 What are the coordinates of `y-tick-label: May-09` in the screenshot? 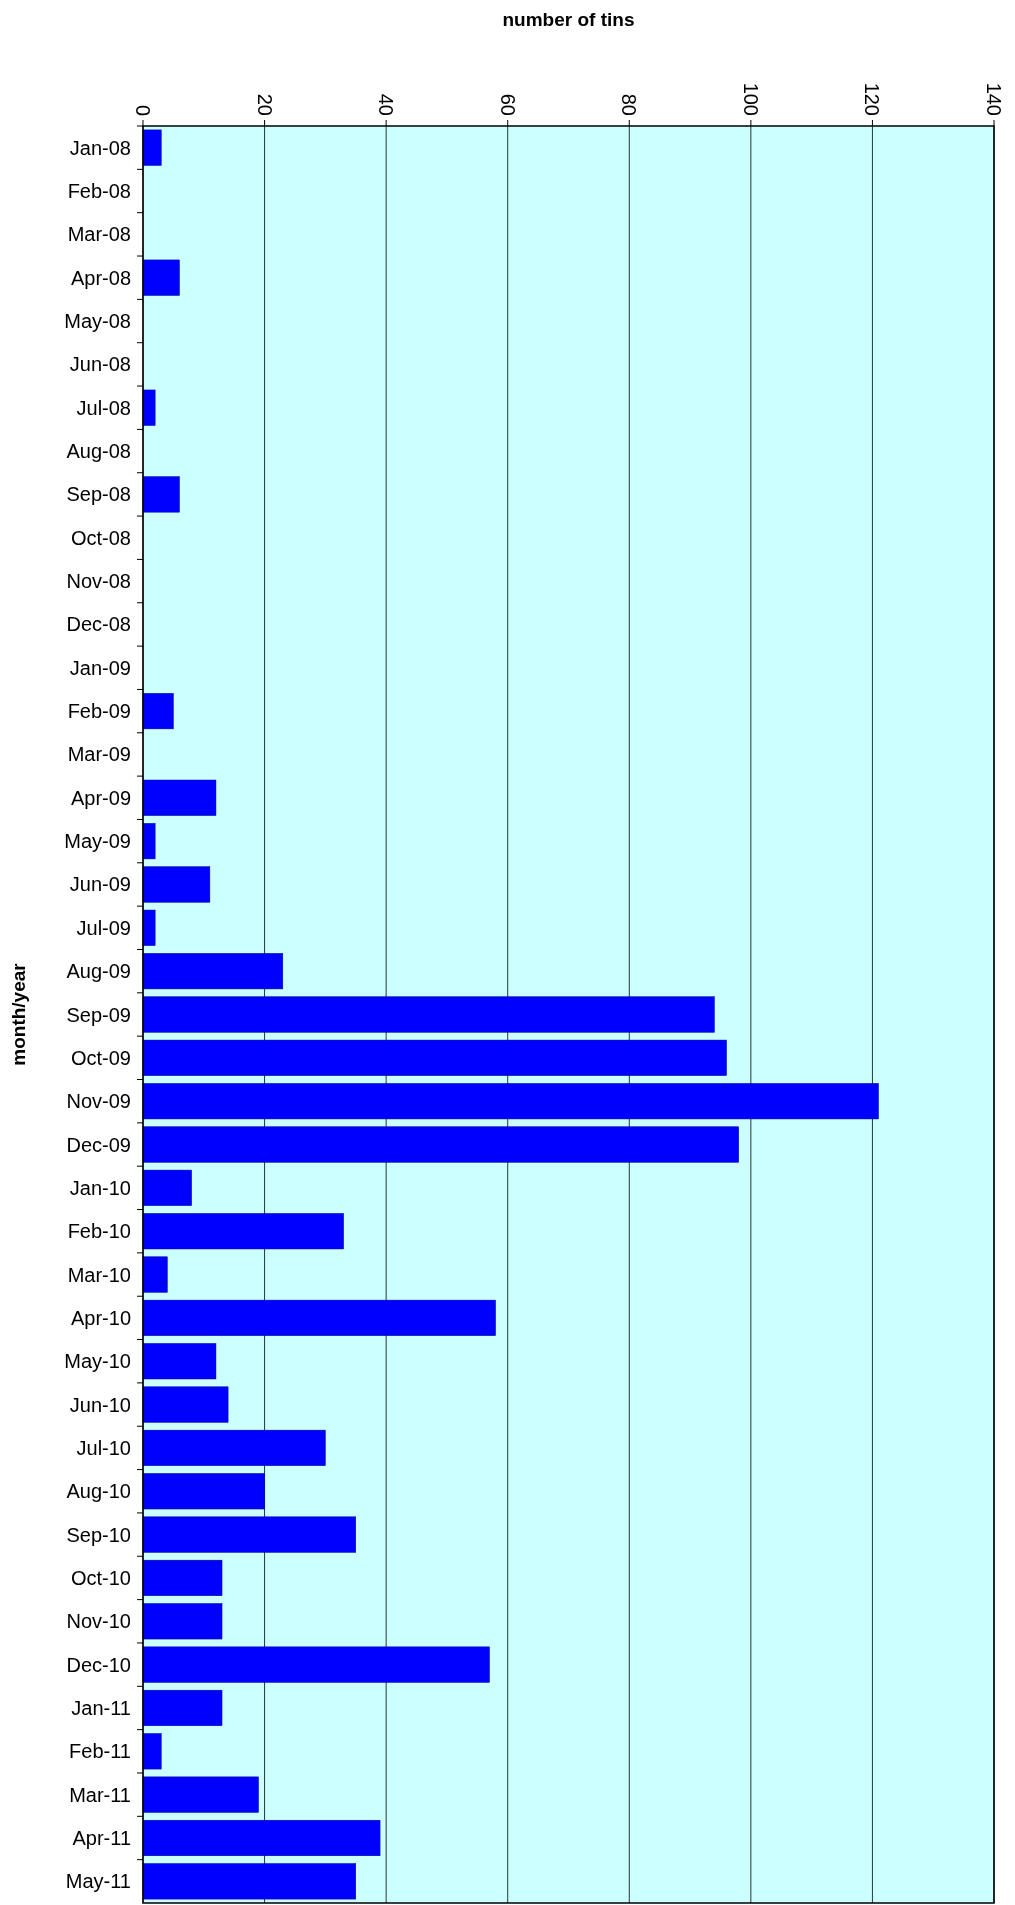 It's located at (97, 841).